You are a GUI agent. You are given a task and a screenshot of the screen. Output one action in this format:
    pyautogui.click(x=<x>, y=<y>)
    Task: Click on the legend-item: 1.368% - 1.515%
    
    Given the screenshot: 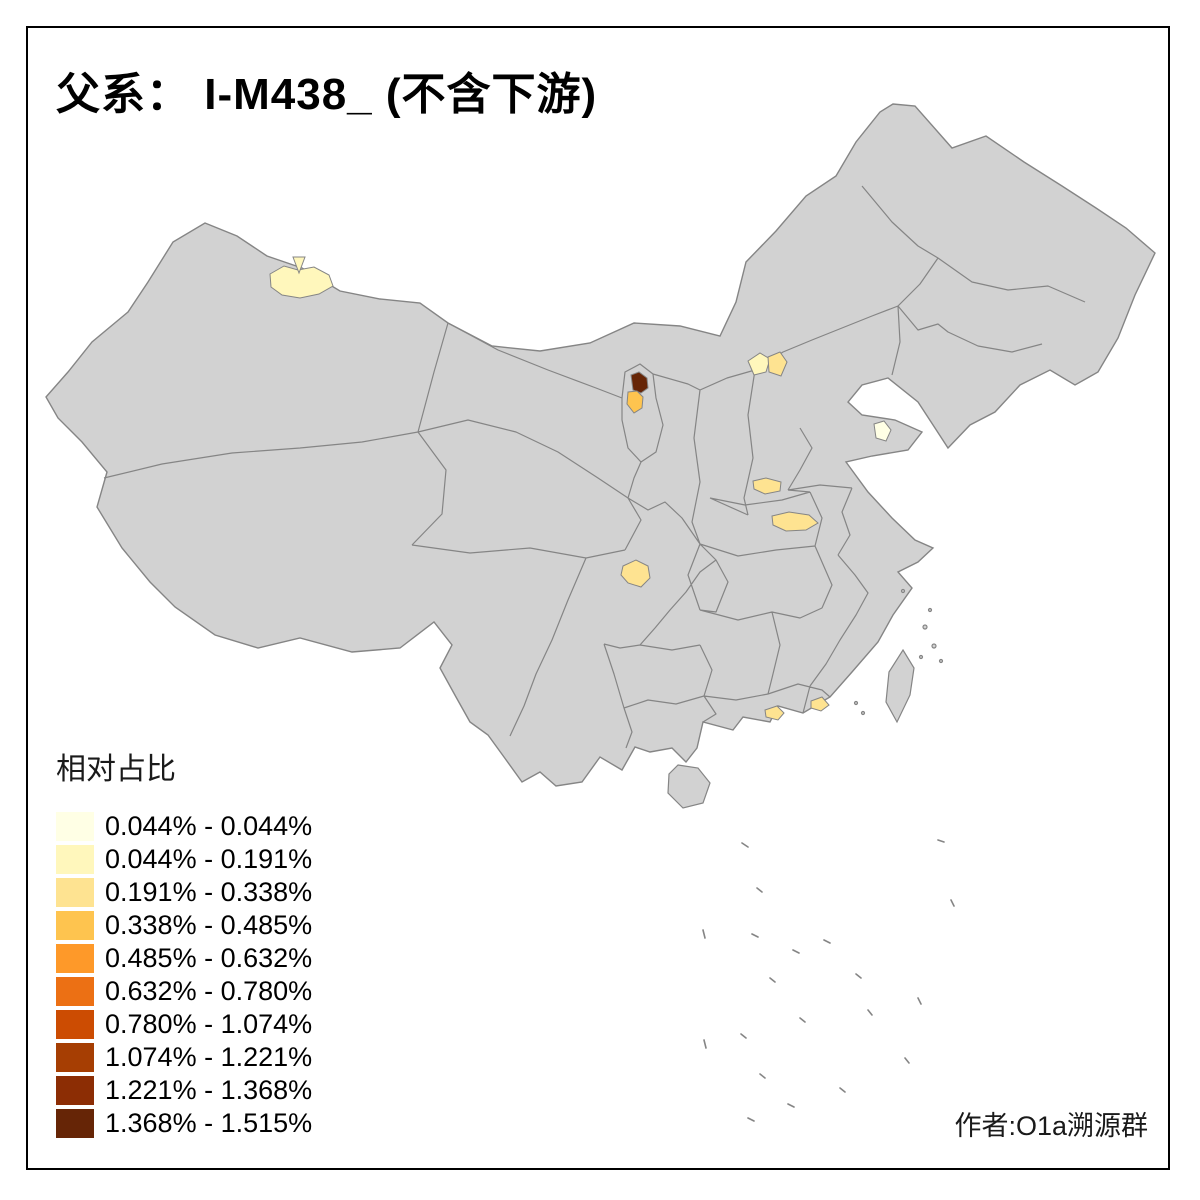 What is the action you would take?
    pyautogui.click(x=184, y=1123)
    